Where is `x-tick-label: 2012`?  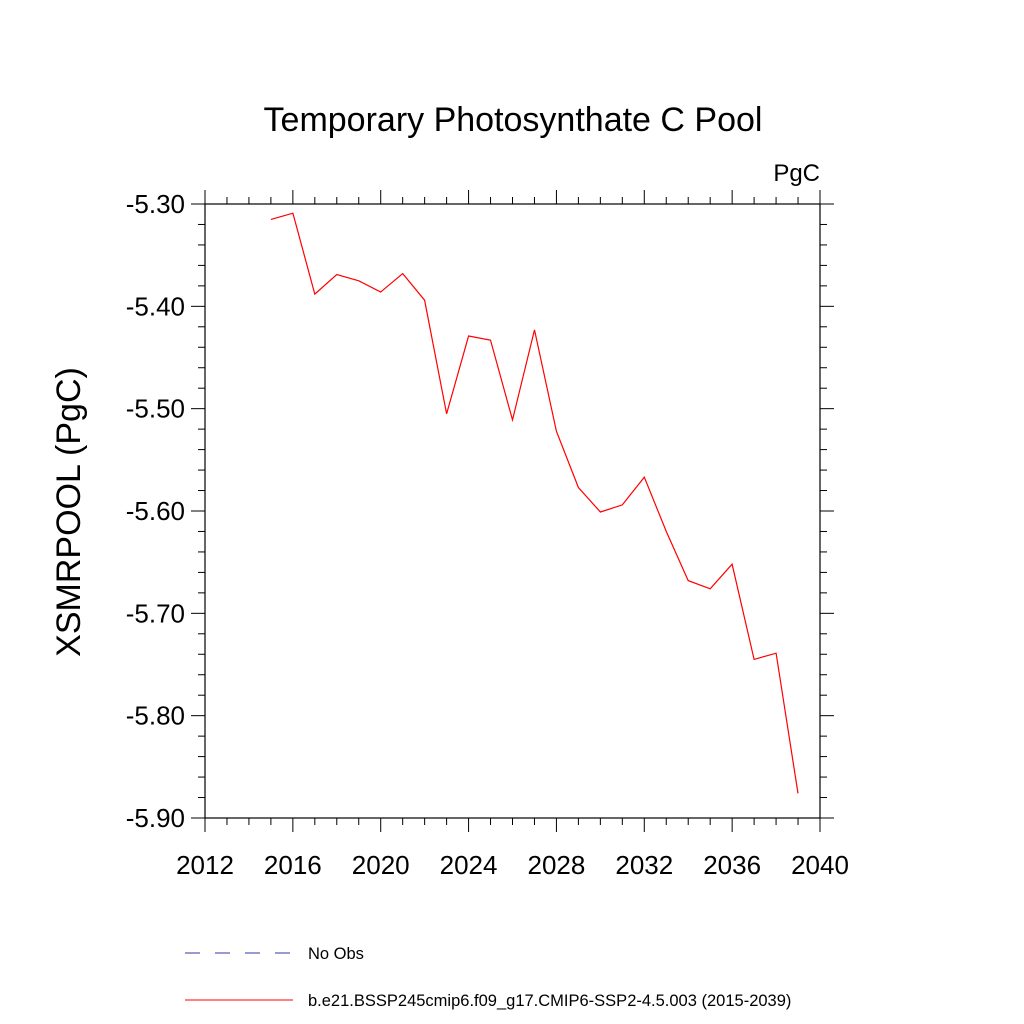
x-tick-label: 2012 is located at coordinates (205, 865).